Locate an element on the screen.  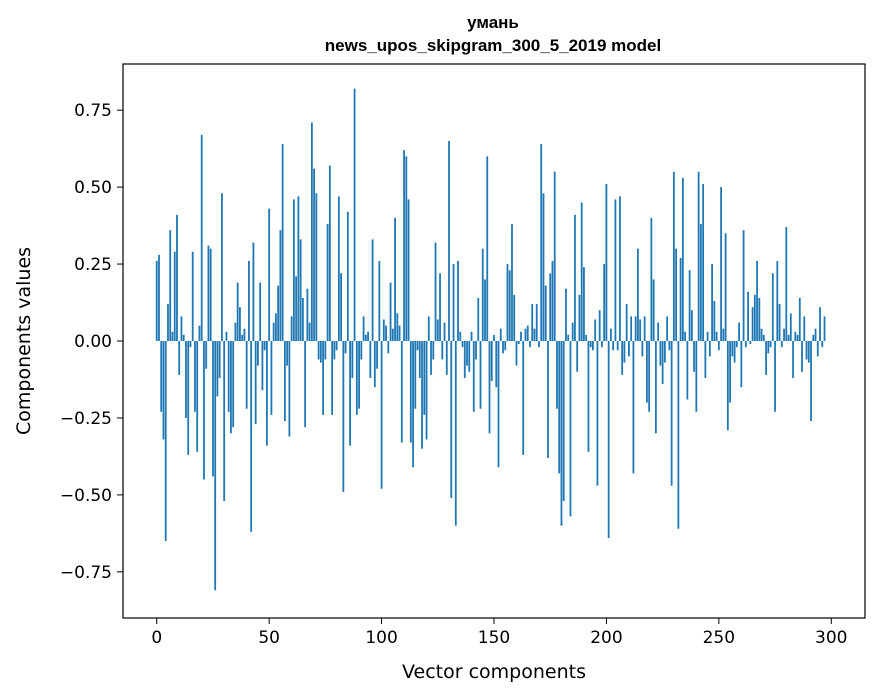
y-tick-label: 0.75 is located at coordinates (93, 111).